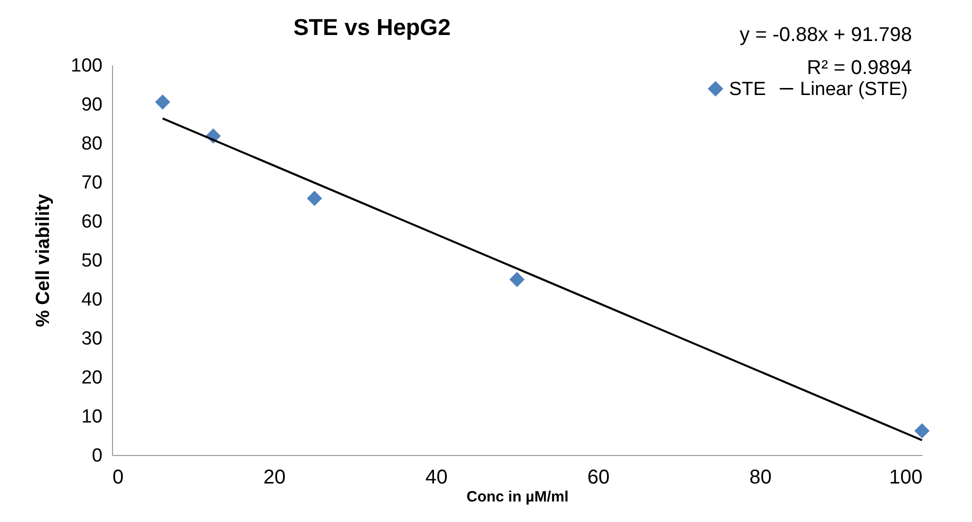 The image size is (972, 522). Describe the element at coordinates (43, 261) in the screenshot. I see `y-axis-title: % Cell viability` at that location.